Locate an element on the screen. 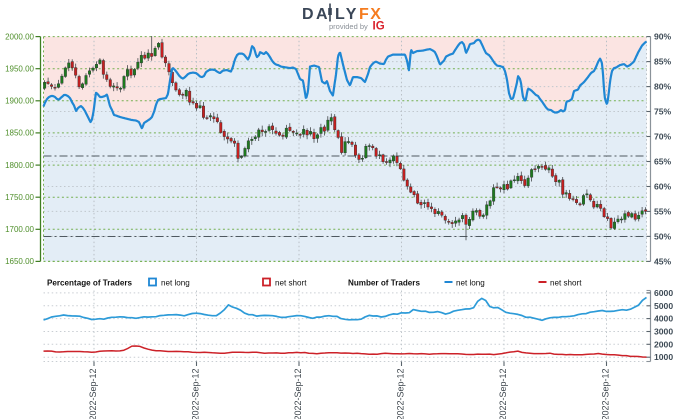  svg-text: 1950.00 is located at coordinates (19, 69).